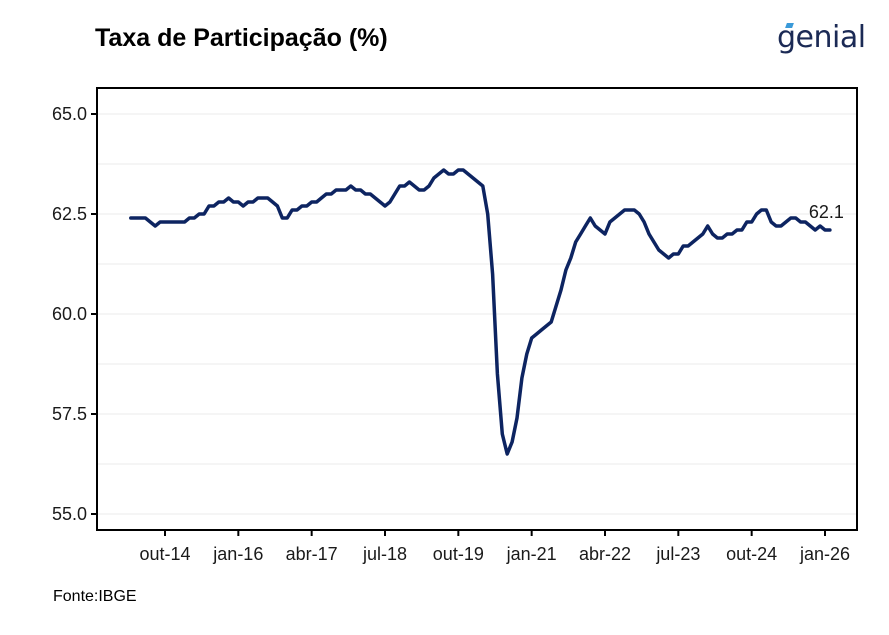 The height and width of the screenshot is (635, 889). I want to click on x-tick-label: jan-21, so click(531, 554).